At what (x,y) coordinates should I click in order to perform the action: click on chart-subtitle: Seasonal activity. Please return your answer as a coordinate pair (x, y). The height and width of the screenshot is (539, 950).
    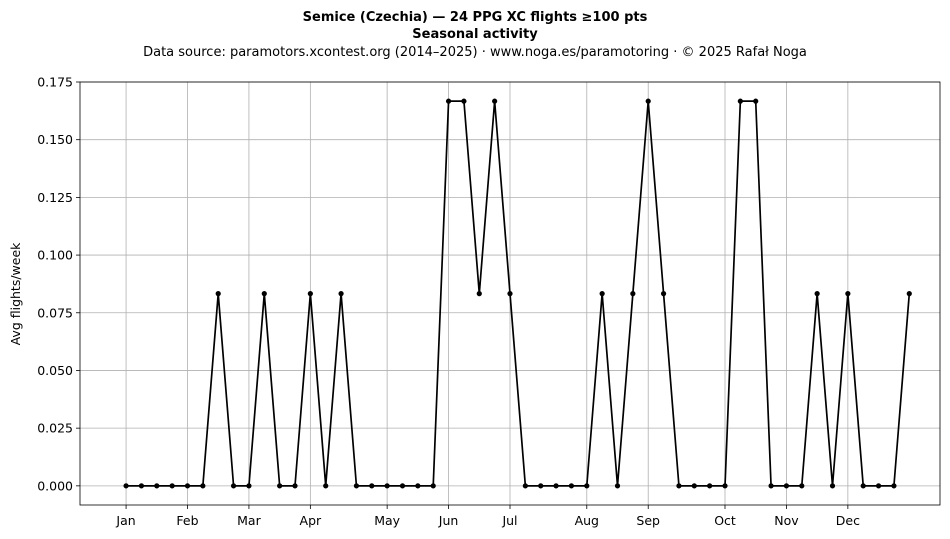
    Looking at the image, I should click on (475, 34).